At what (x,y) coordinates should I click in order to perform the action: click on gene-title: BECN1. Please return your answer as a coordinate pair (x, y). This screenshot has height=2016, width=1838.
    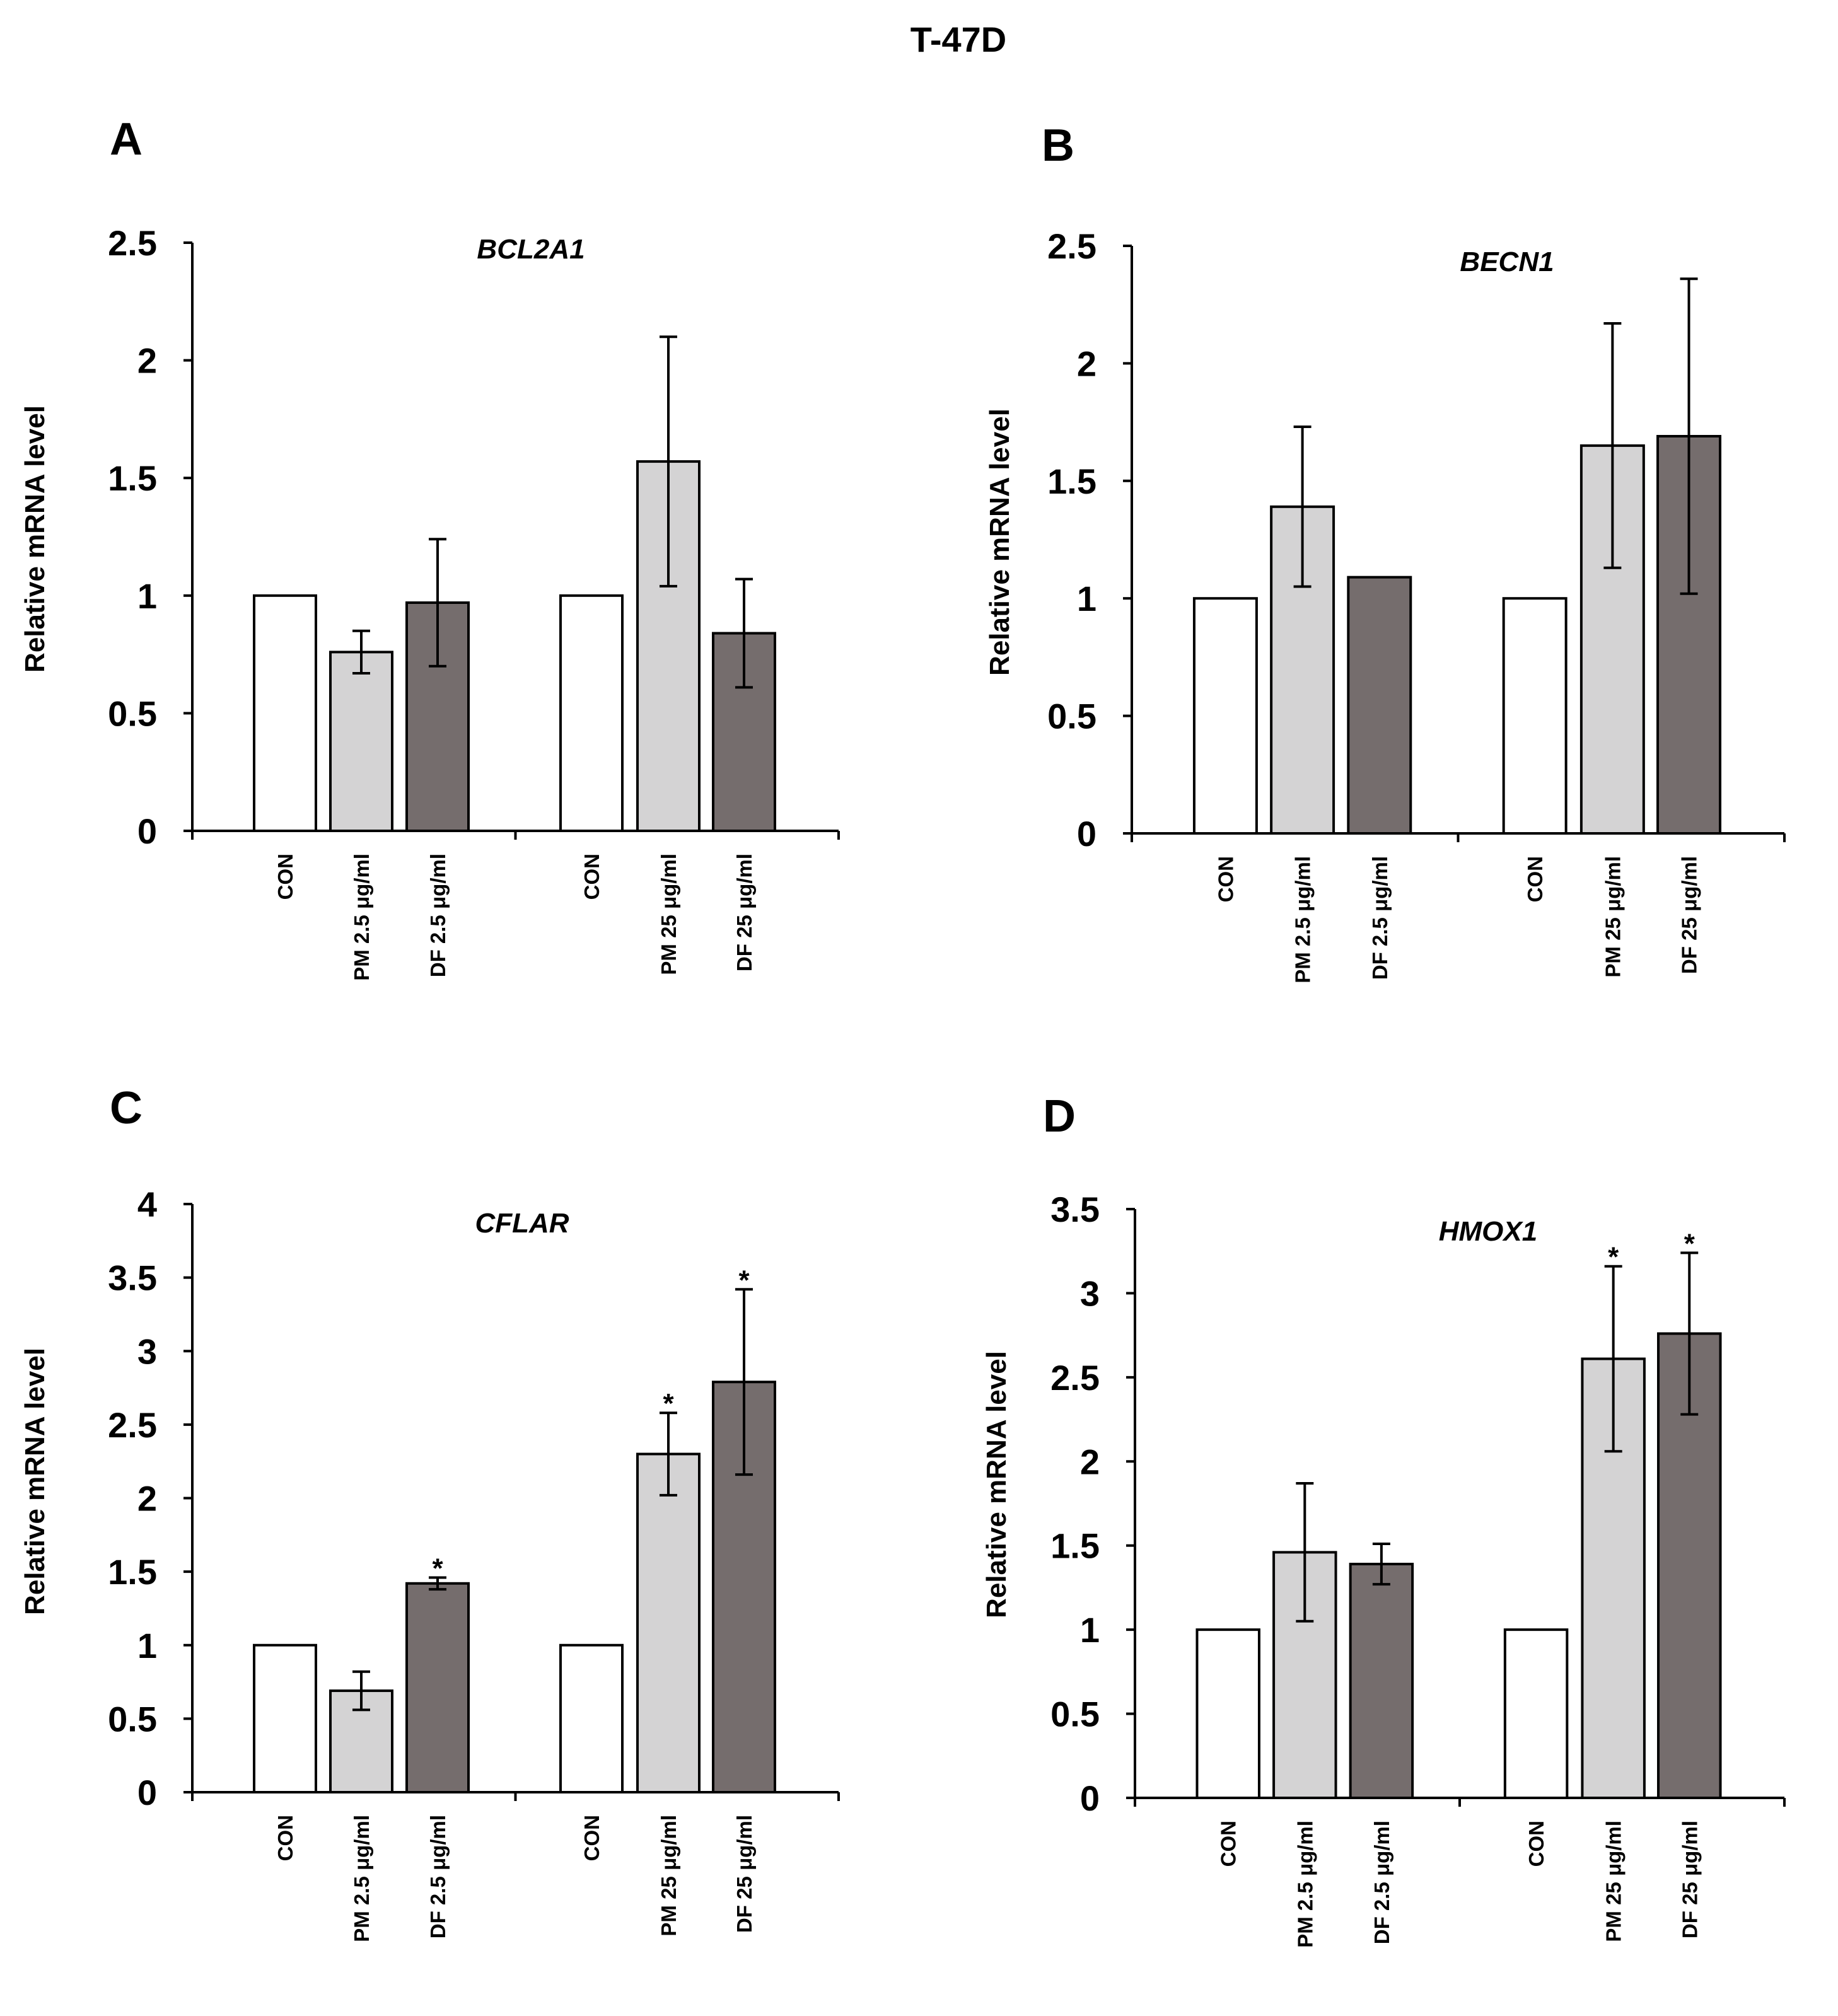
    Looking at the image, I should click on (1507, 261).